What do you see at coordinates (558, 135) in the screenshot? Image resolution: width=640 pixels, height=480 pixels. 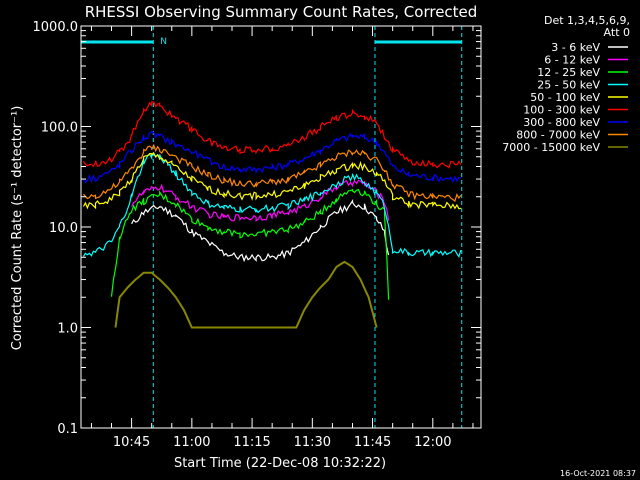 I see `legend-label: 800 - 7000 keV` at bounding box center [558, 135].